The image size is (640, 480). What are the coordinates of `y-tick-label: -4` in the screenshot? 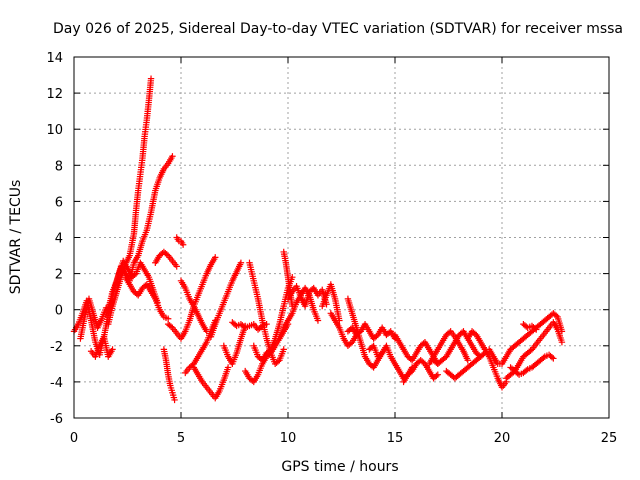 It's located at (56, 383).